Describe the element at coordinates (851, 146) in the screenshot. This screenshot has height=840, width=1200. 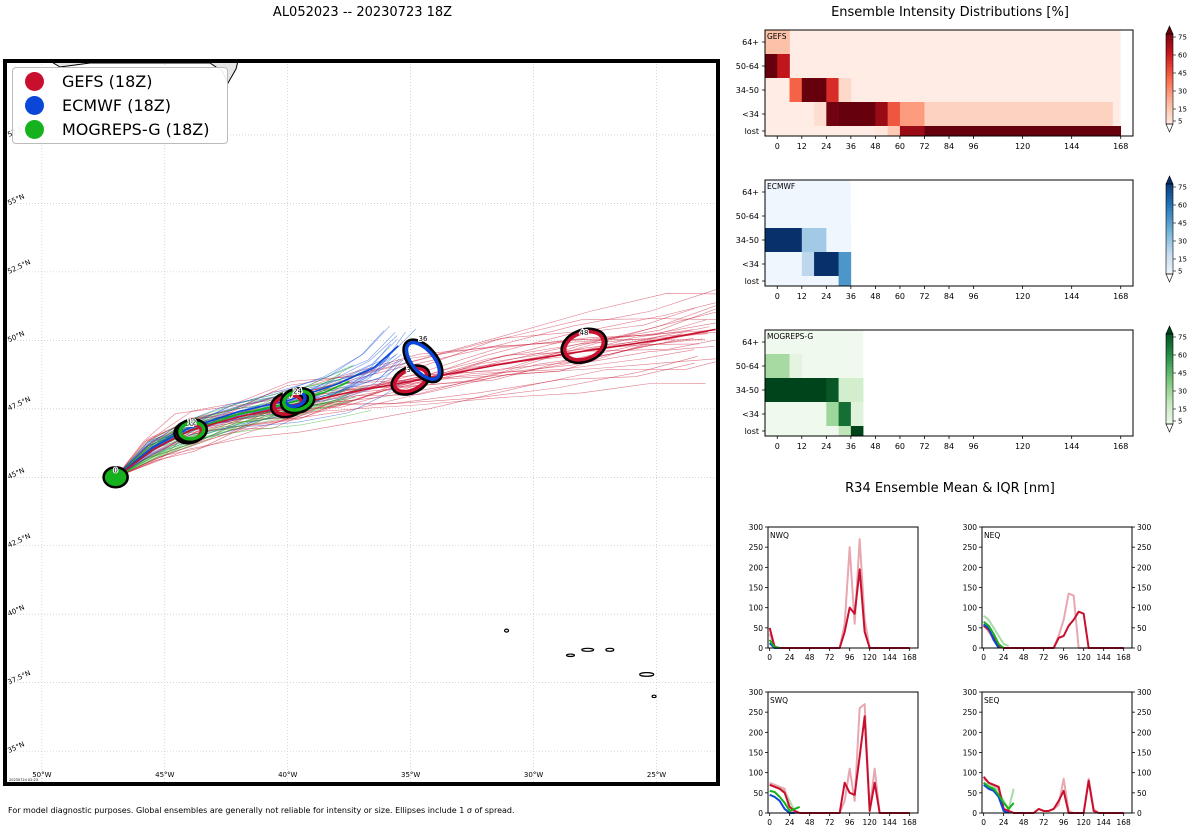
I see `heat-xtick-label: 36` at that location.